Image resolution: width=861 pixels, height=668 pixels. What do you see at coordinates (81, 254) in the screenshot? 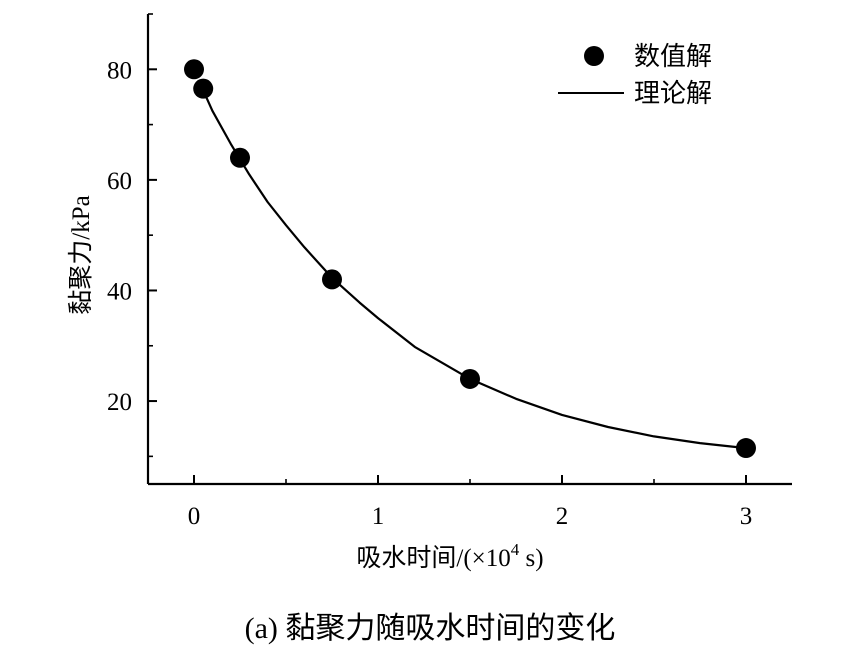
I see `y-axis-label: 黏聚力/kPa` at bounding box center [81, 254].